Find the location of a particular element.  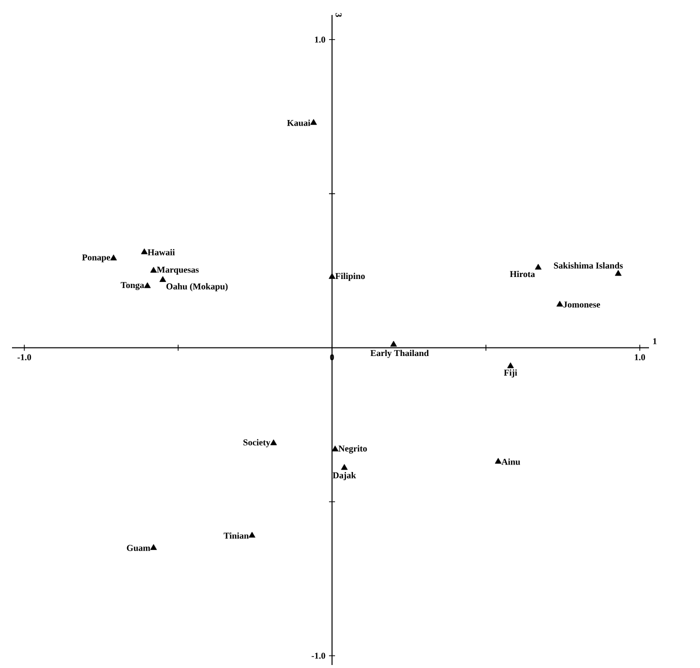

annotation: Early Thailand is located at coordinates (399, 354).